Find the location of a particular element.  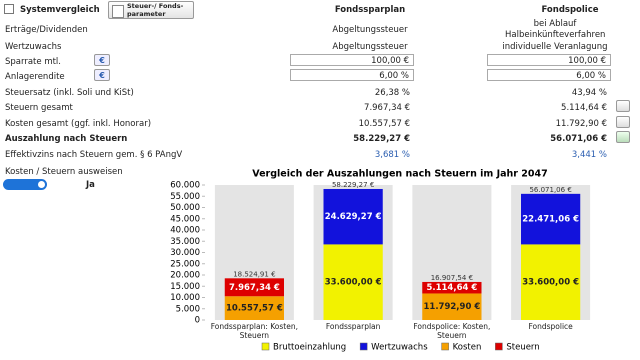

value-label: 10.557,57 € is located at coordinates (254, 309).